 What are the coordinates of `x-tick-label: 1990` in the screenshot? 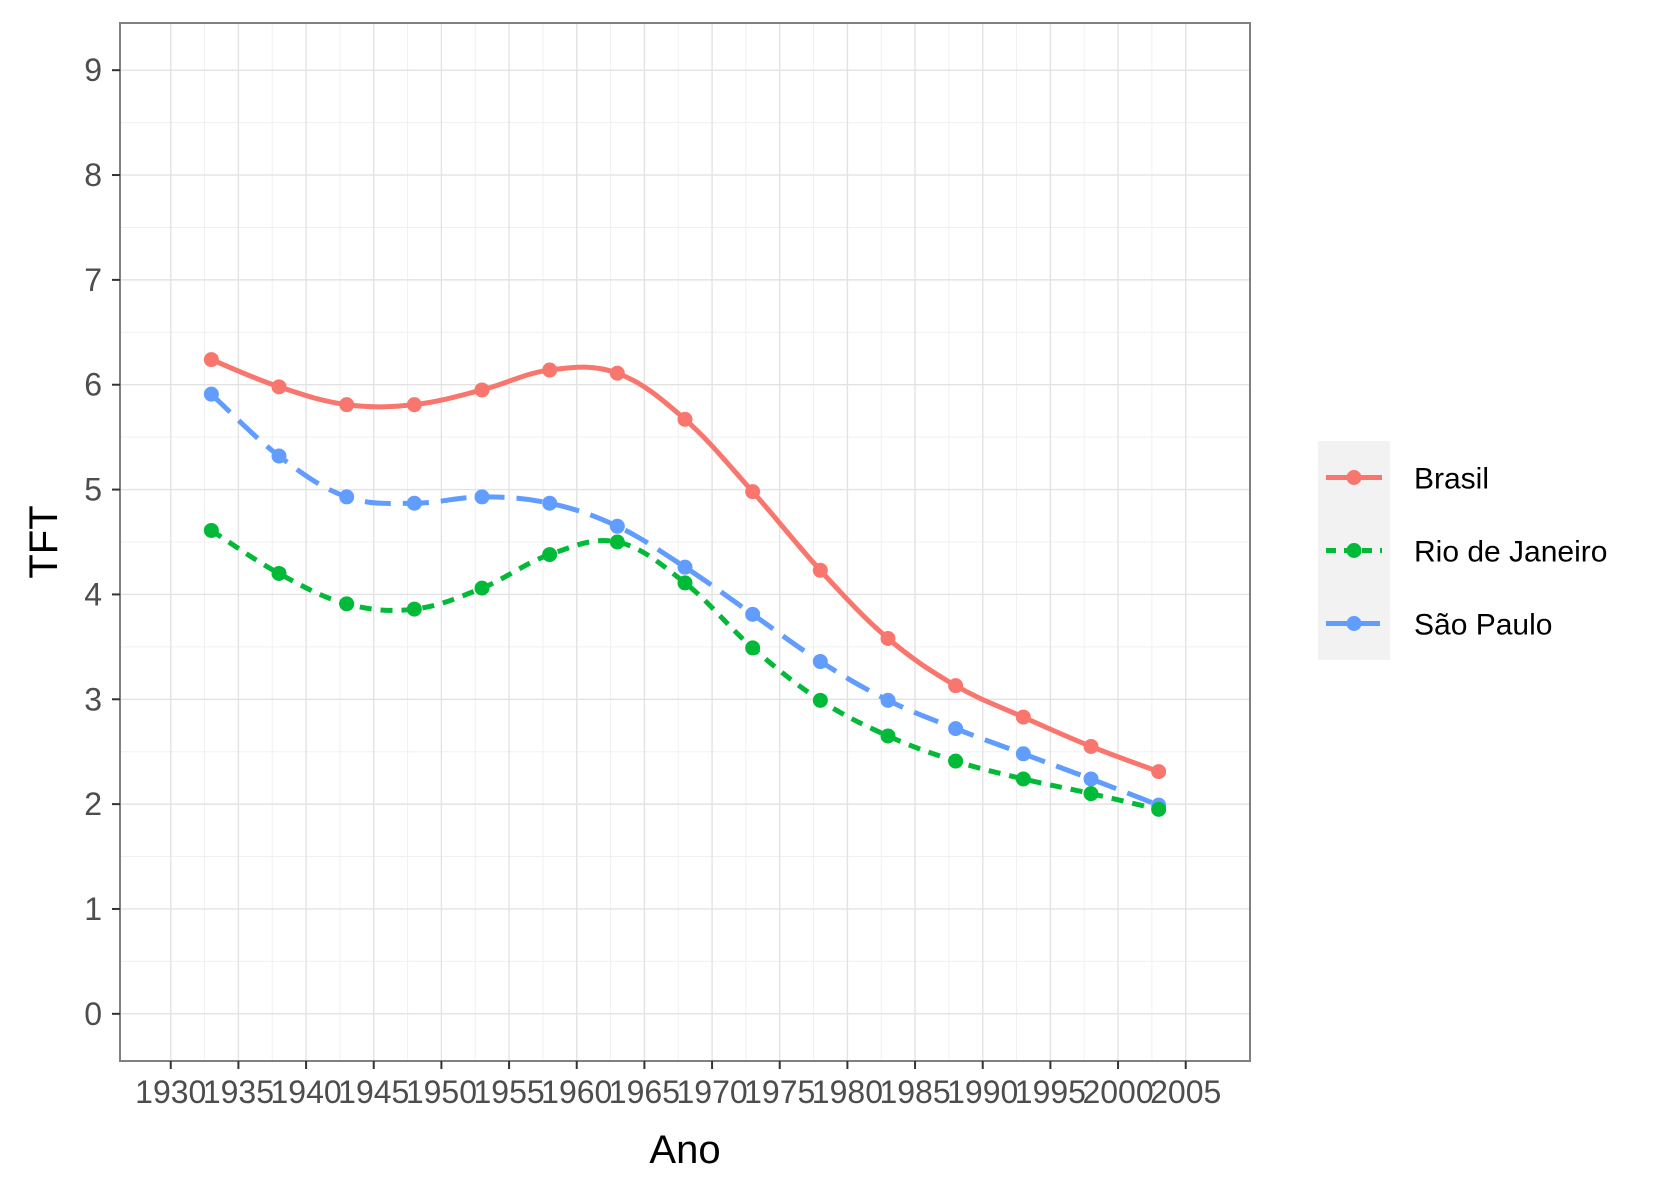 It's located at (982, 1092).